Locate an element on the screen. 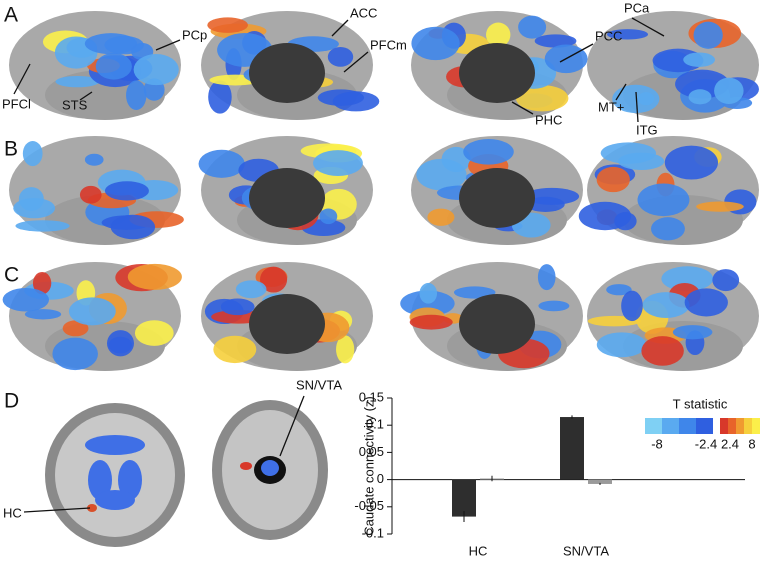 This screenshot has width=762, height=561. slice-inner is located at coordinates (115, 475).